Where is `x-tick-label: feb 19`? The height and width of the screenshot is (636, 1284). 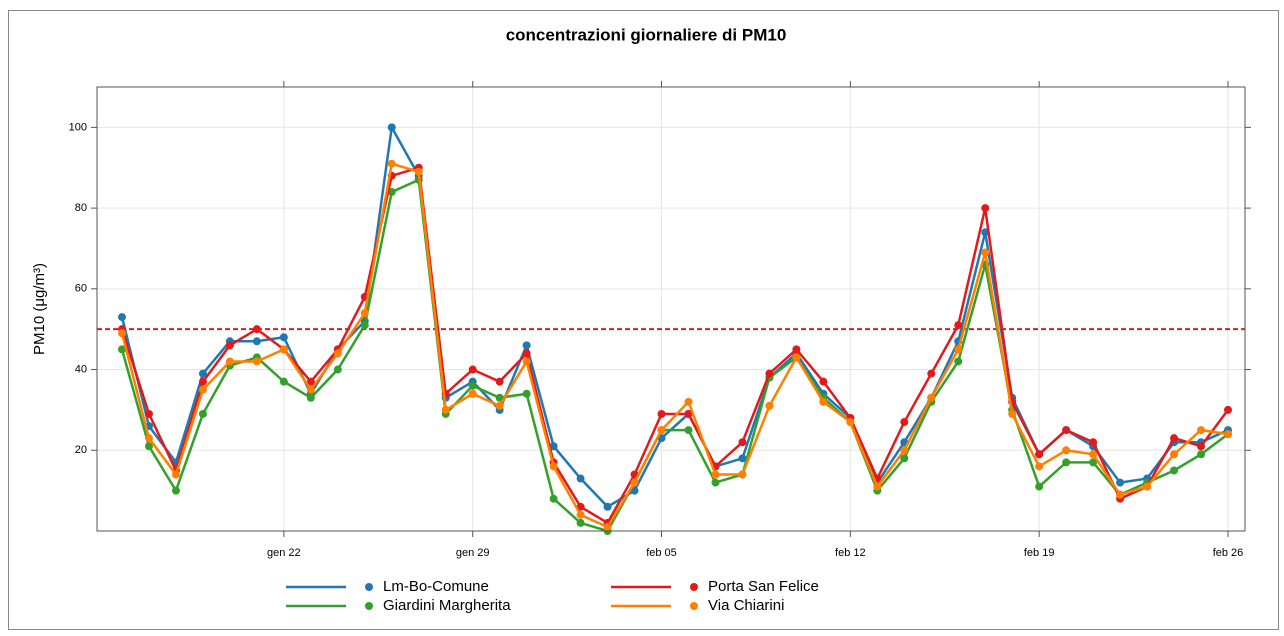
x-tick-label: feb 19 is located at coordinates (1039, 553).